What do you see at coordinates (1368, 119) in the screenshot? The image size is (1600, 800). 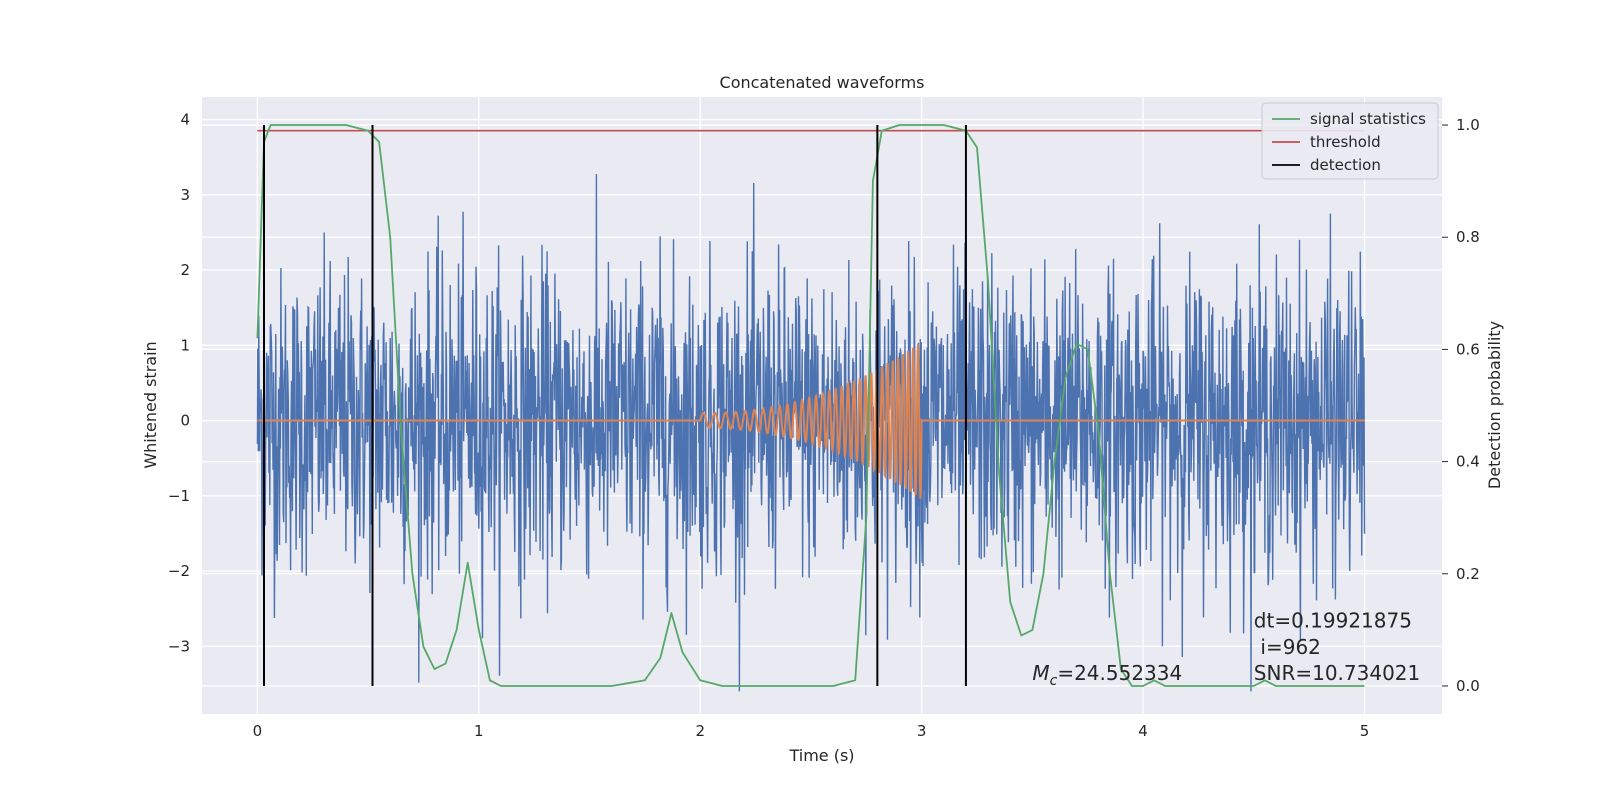 I see `legend-label: signal statistics` at bounding box center [1368, 119].